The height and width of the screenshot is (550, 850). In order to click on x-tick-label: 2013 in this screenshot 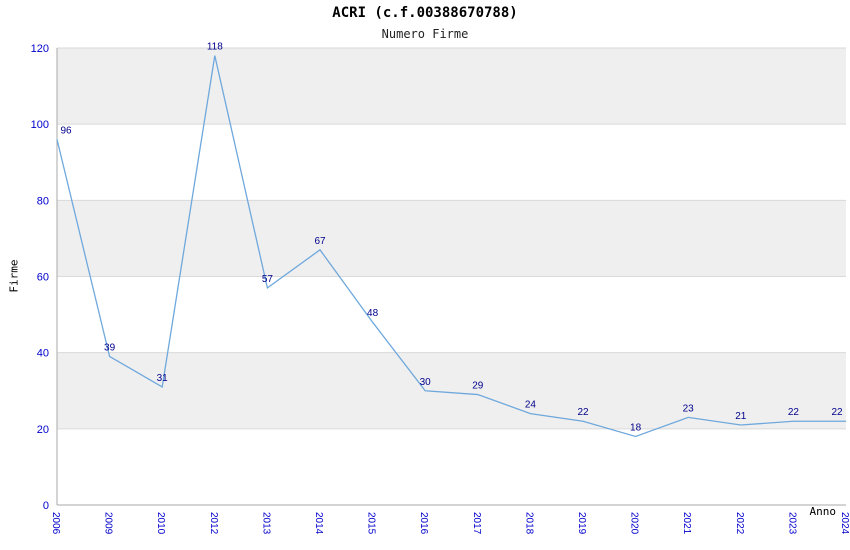, I will do `click(265, 523)`.